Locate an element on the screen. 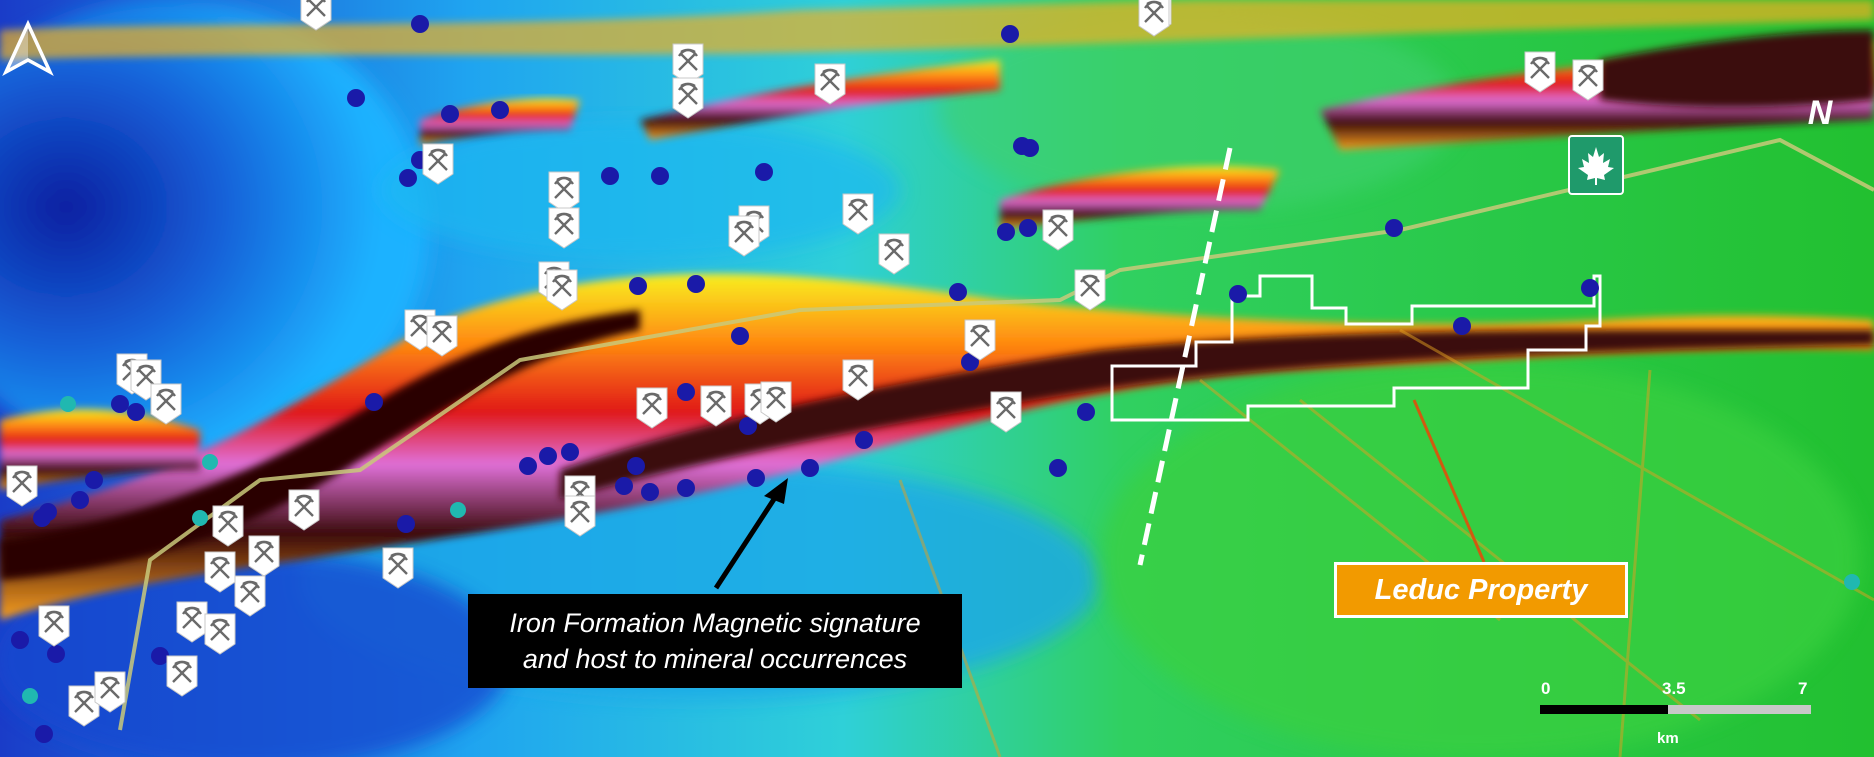  maple-leaf-icon is located at coordinates (1596, 165).